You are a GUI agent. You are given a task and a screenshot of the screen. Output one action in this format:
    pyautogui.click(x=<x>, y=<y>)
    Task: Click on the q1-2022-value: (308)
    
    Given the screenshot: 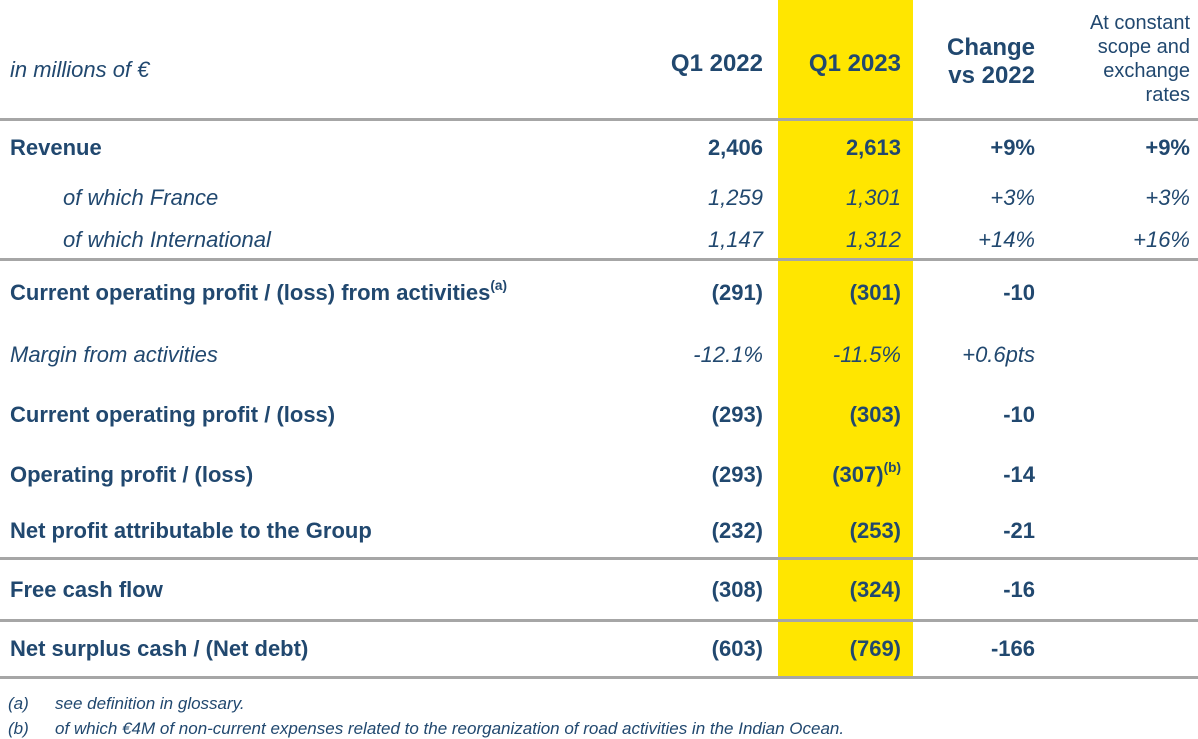 What is the action you would take?
    pyautogui.click(x=737, y=589)
    